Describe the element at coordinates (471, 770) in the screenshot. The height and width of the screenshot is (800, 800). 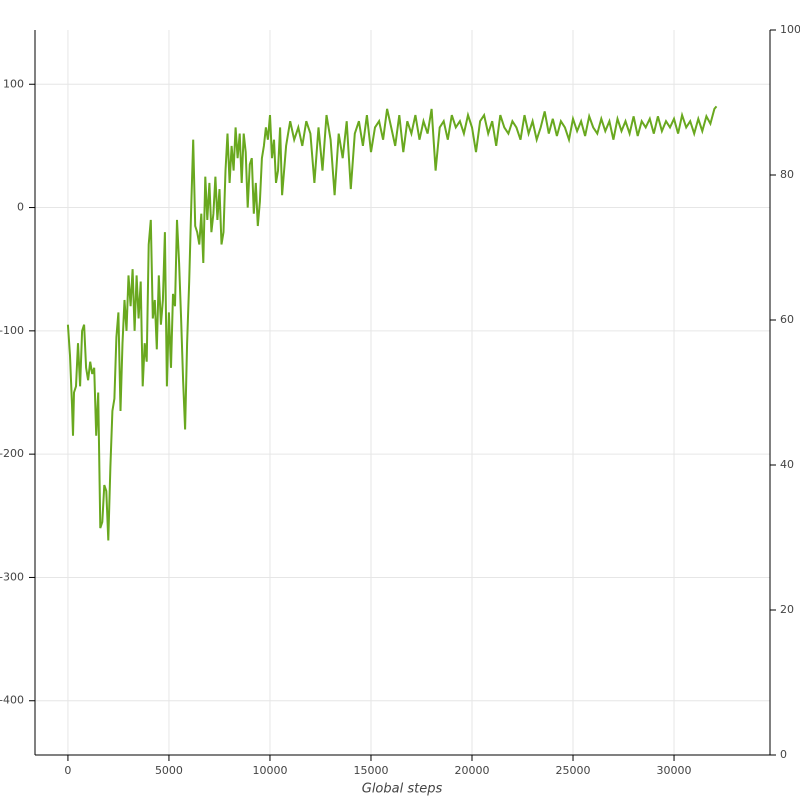
I see `x-tick-label: 20000` at that location.